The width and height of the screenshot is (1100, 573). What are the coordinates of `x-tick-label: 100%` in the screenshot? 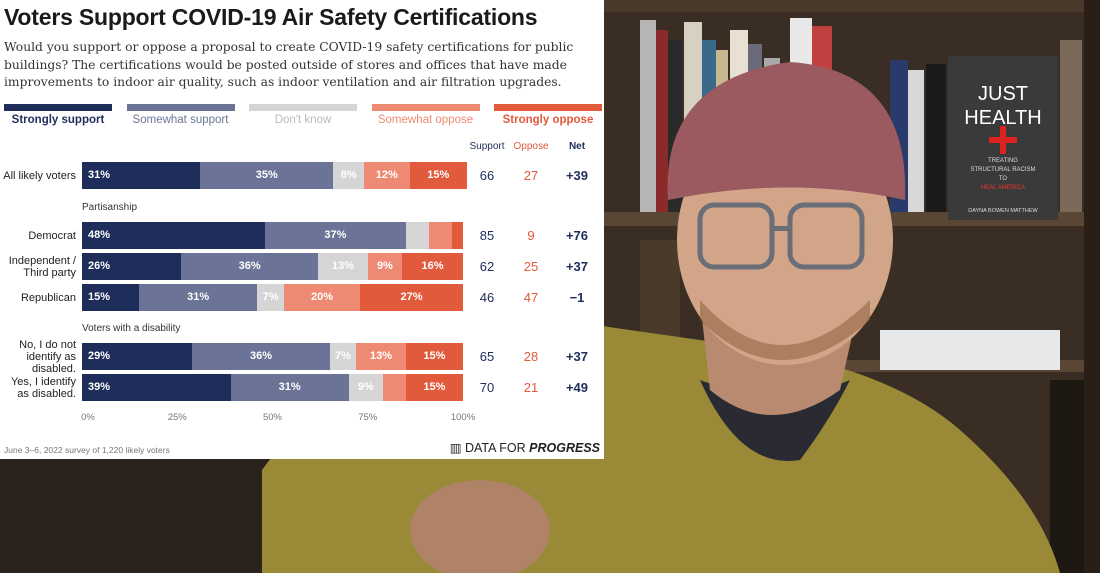 It's located at (463, 417).